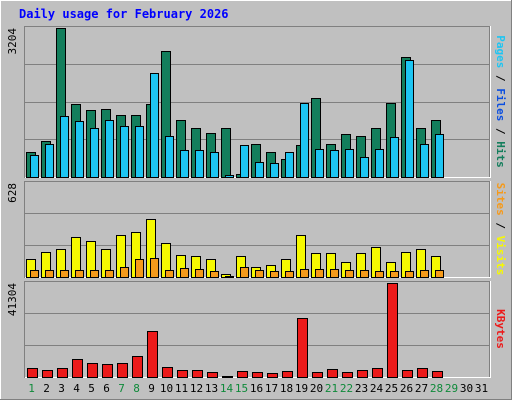 The height and width of the screenshot is (400, 512). What do you see at coordinates (271, 388) in the screenshot?
I see `x-tick-label: 17` at bounding box center [271, 388].